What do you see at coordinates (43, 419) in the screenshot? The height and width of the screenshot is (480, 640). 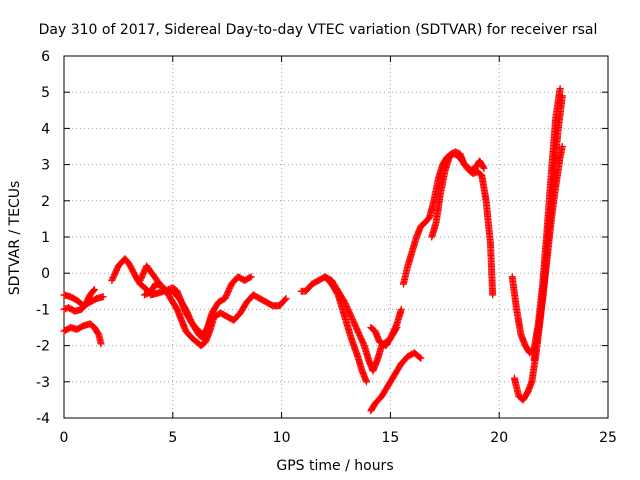 I see `y-tick-label: -4` at bounding box center [43, 419].